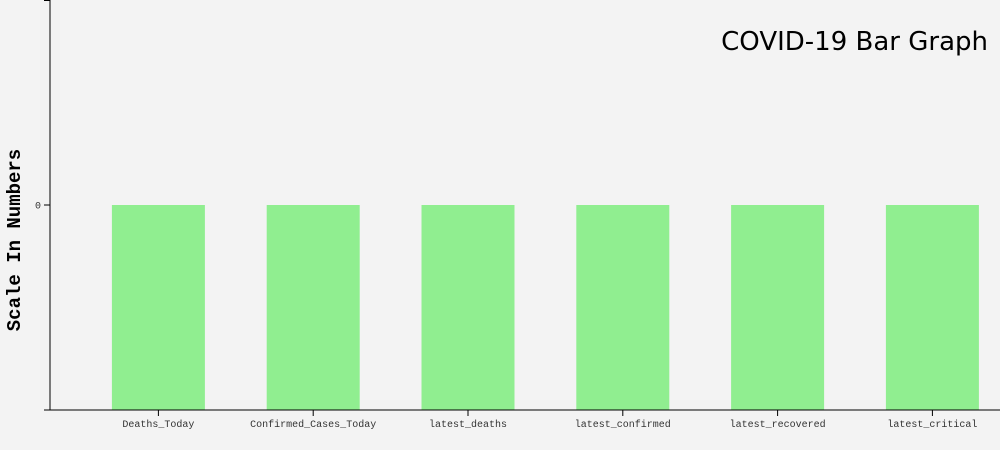  Describe the element at coordinates (623, 307) in the screenshot. I see `bar-latest-confirmed` at that location.